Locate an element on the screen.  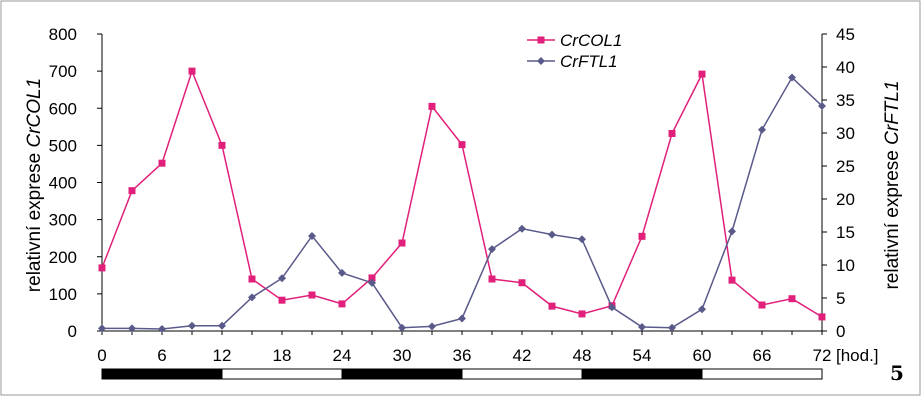
legend-marker-crftl1 is located at coordinates (541, 61).